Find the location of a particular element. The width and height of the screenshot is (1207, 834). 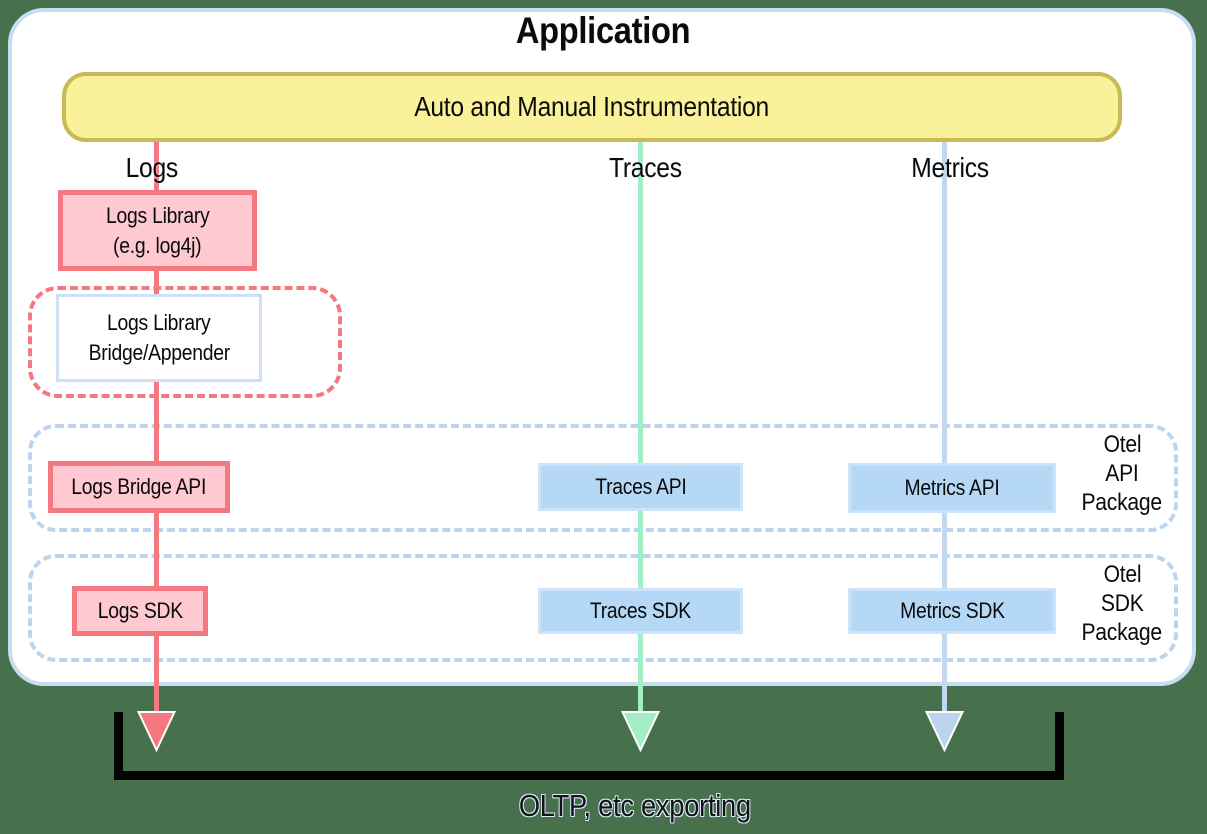

logs-bridge-dashed-container is located at coordinates (185, 342).